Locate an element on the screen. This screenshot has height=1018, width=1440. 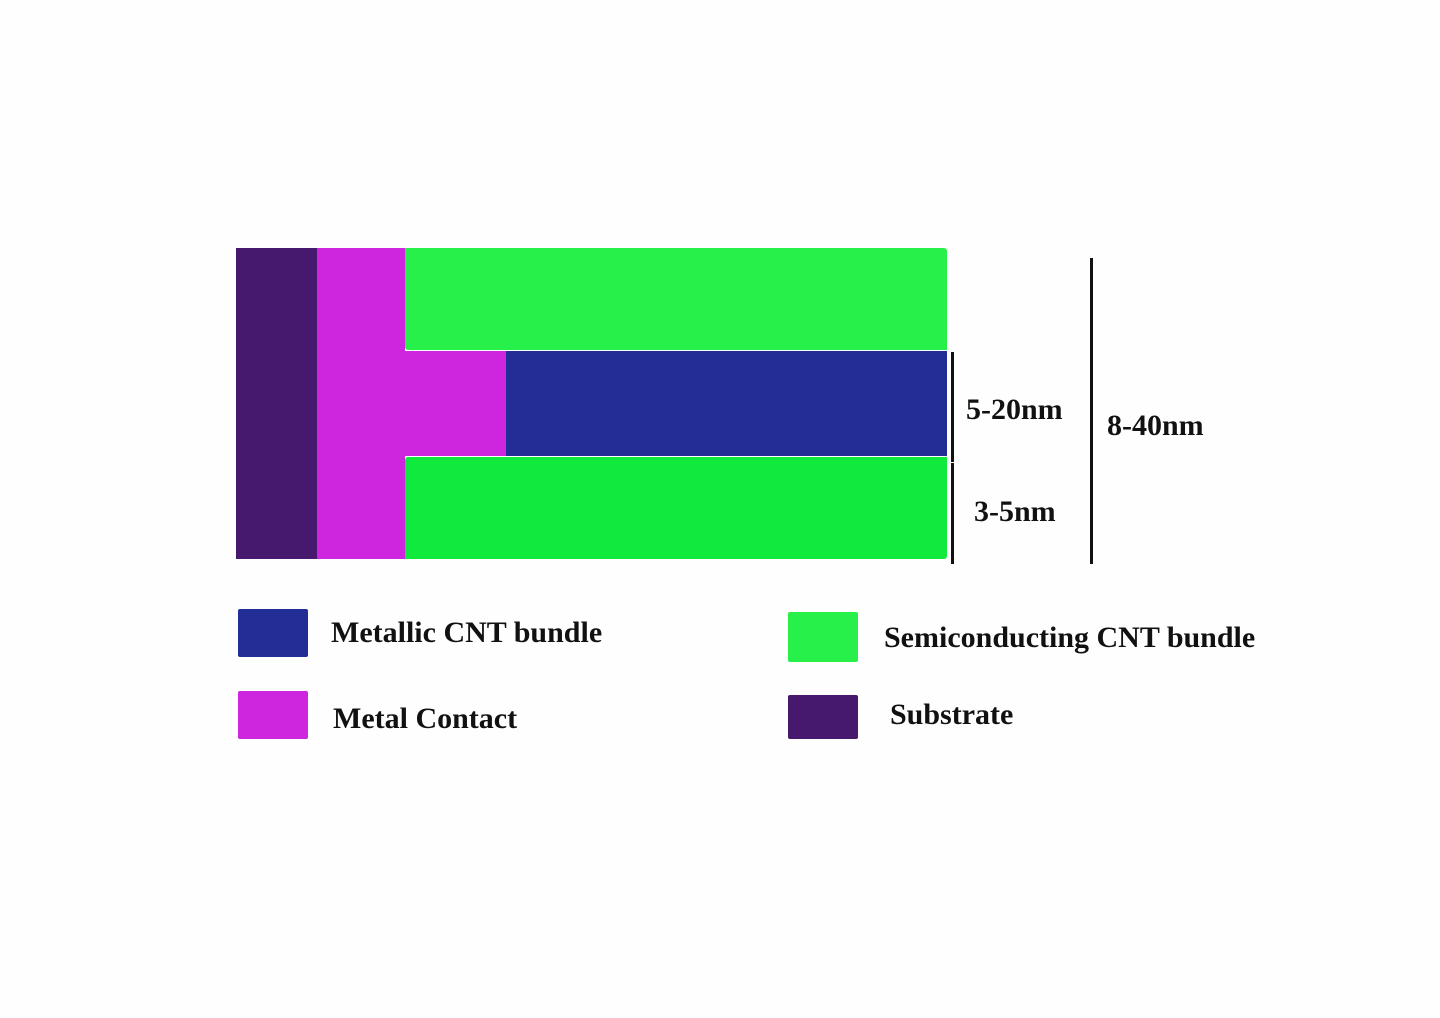
inner-dimension-line is located at coordinates (952, 407).